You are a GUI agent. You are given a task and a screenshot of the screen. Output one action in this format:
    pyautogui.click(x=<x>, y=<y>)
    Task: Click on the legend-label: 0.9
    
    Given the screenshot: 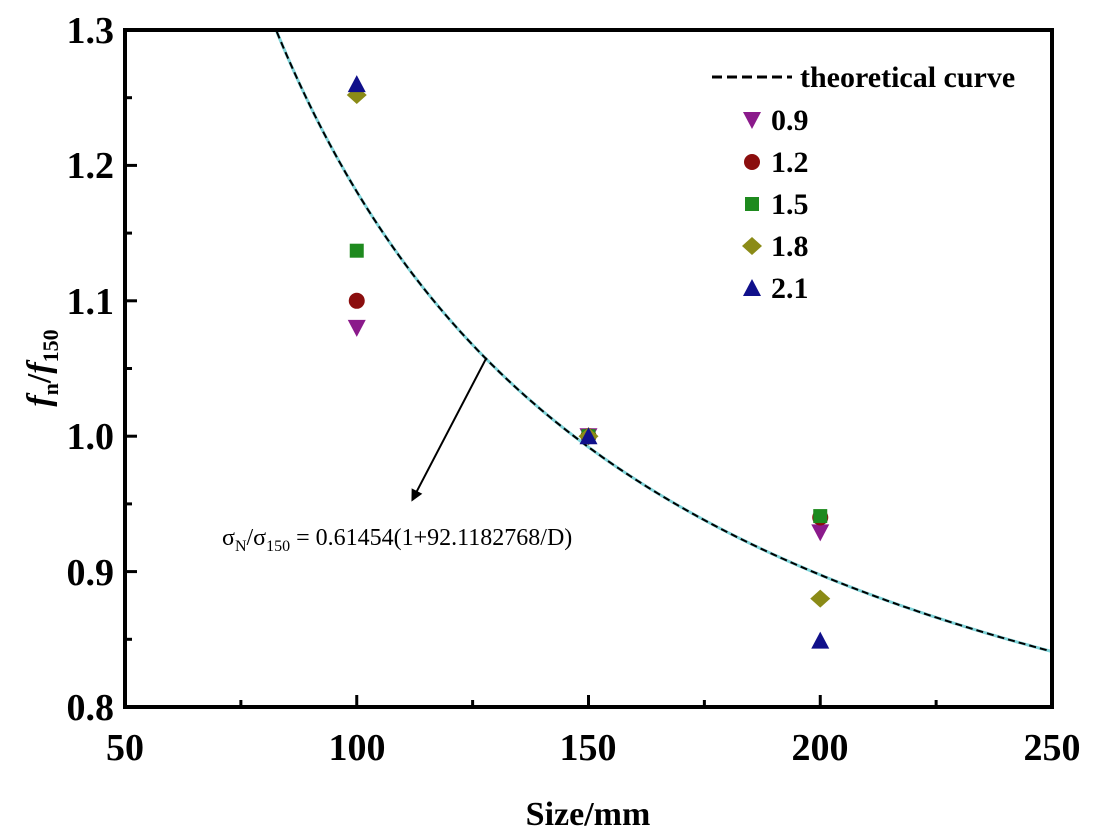 What is the action you would take?
    pyautogui.click(x=790, y=120)
    